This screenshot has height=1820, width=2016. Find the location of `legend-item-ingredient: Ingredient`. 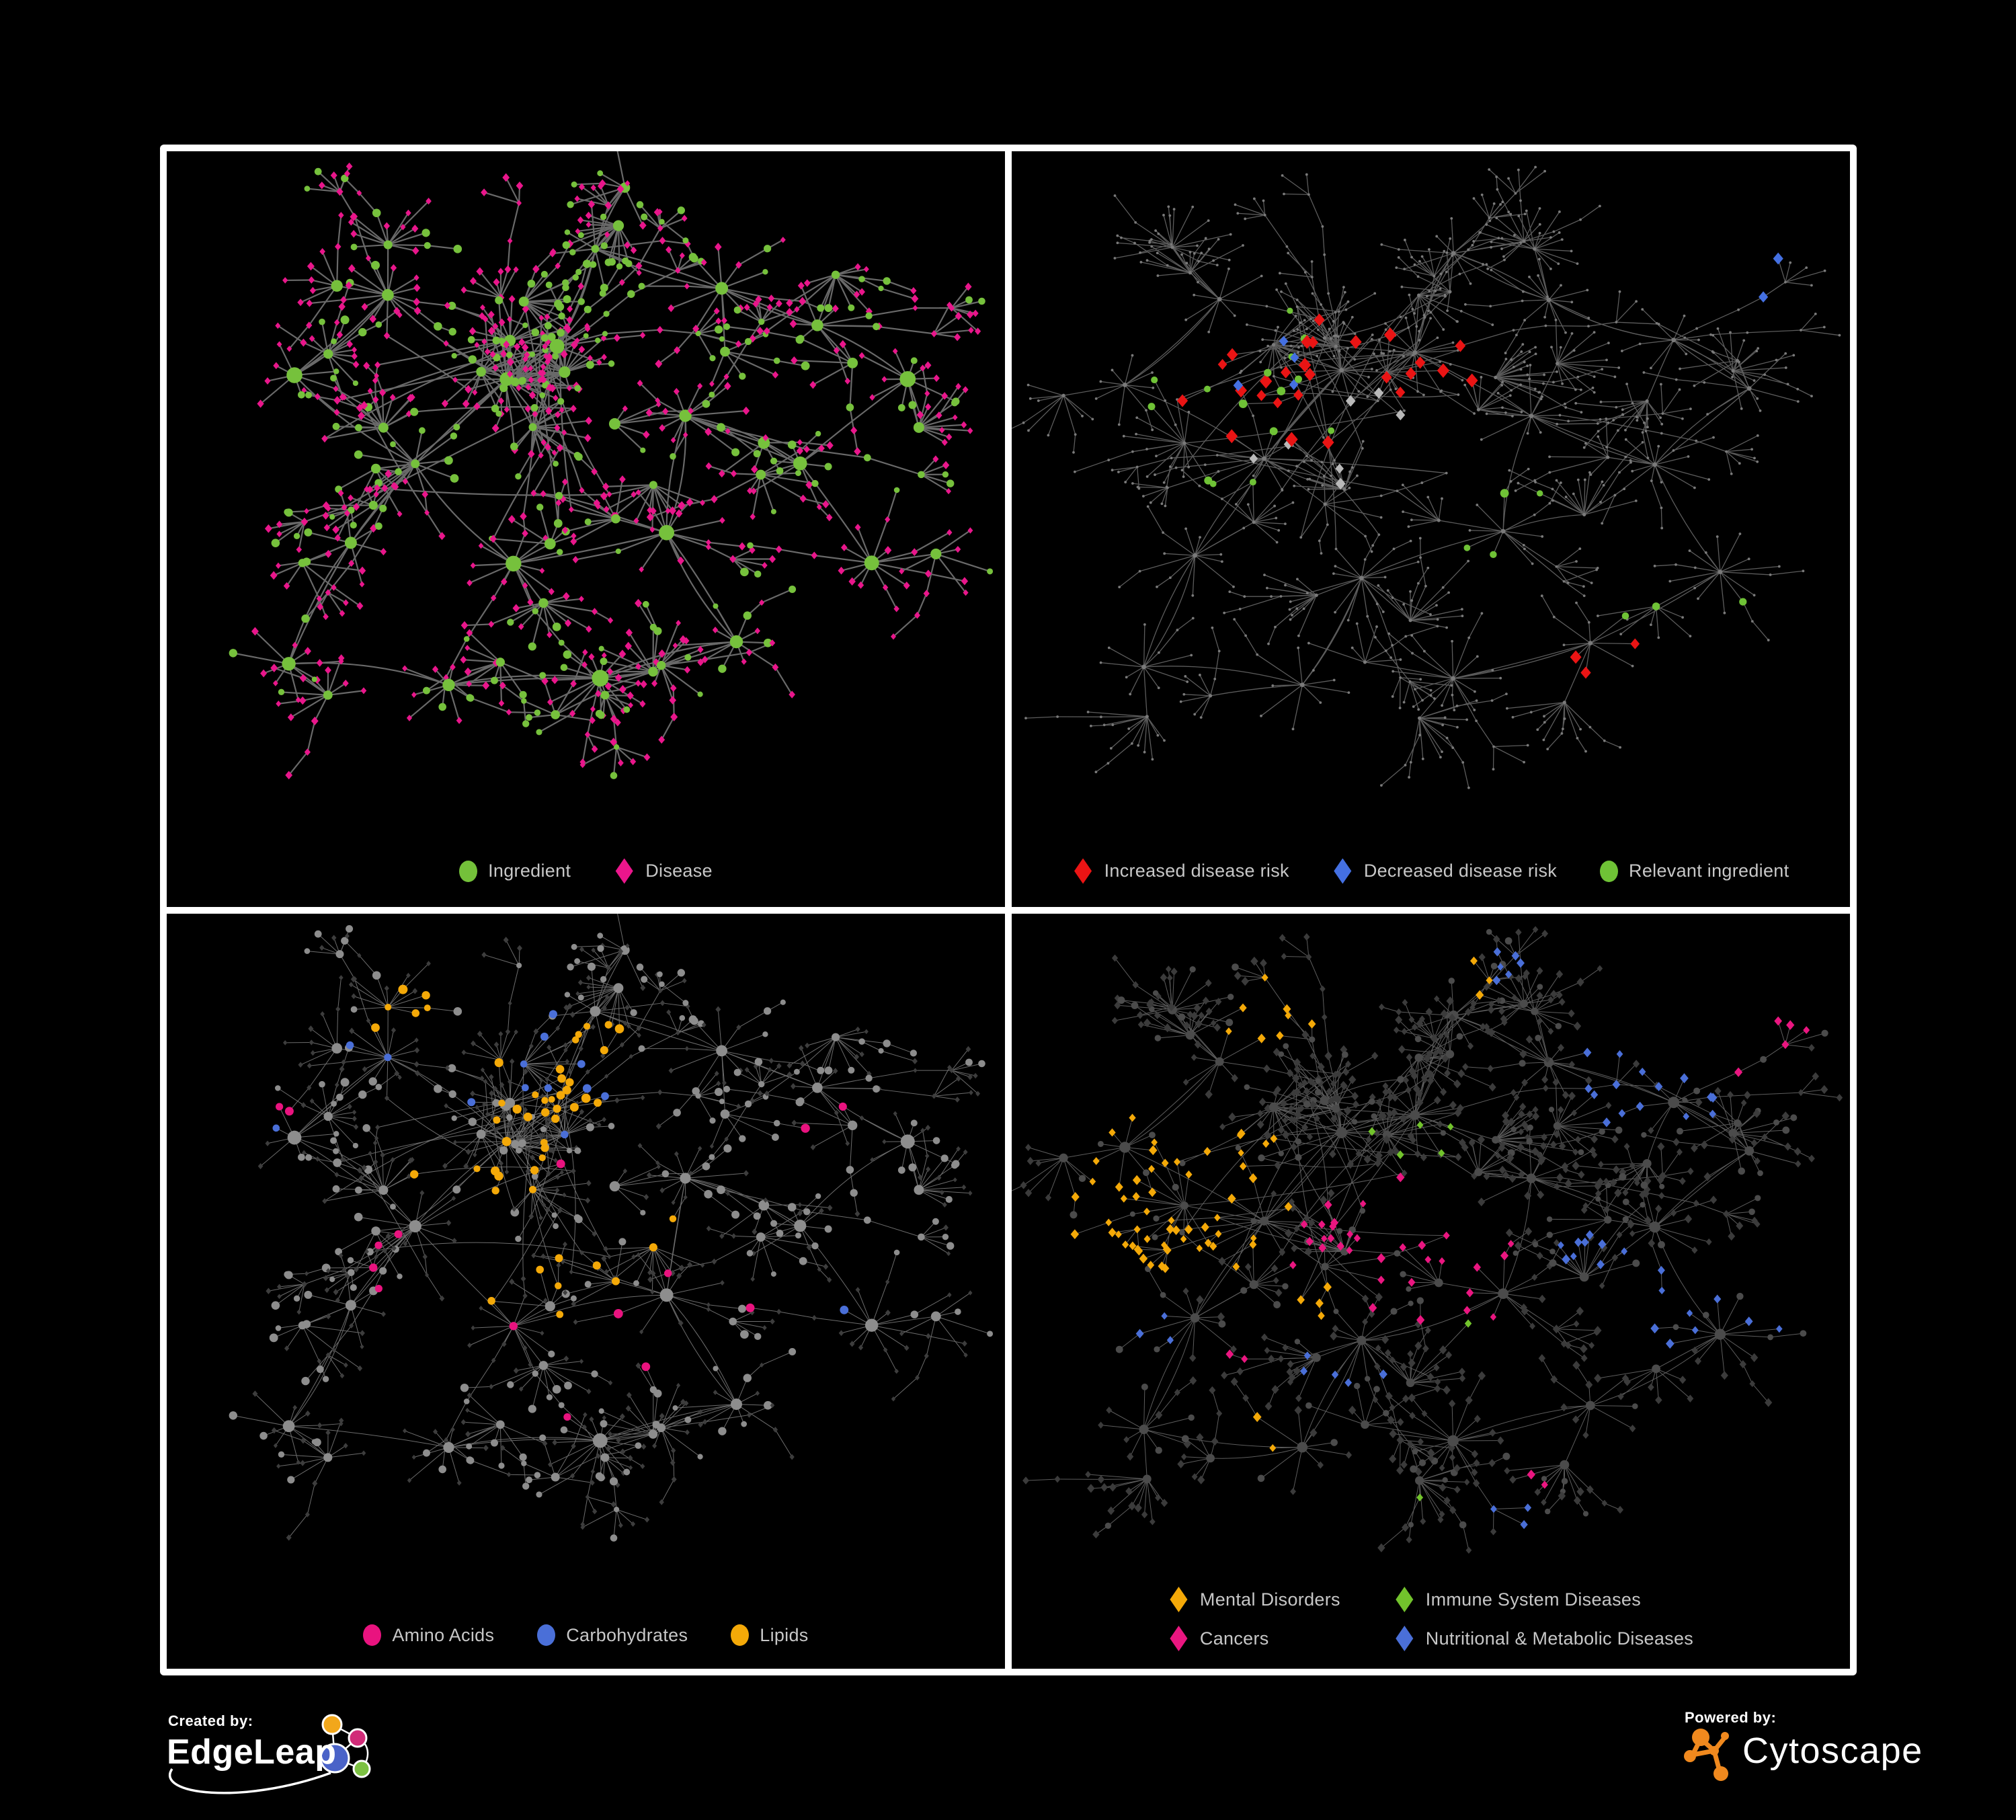

legend-item-ingredient: Ingredient is located at coordinates (515, 871).